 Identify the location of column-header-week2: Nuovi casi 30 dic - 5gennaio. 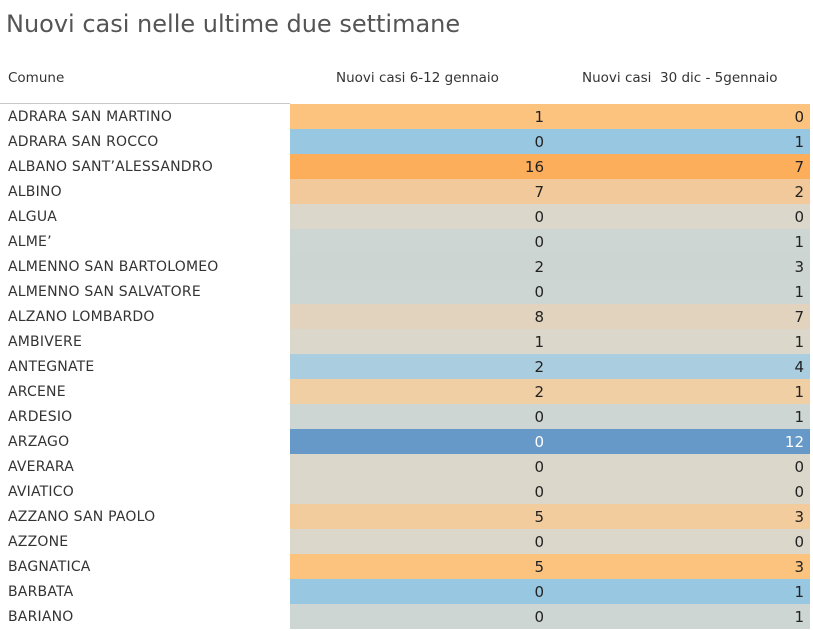
(680, 78).